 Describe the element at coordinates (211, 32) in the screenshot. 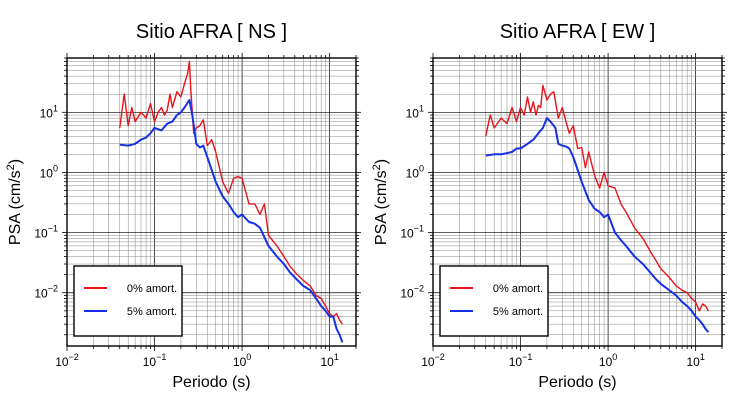

I see `chart-title: Sitio AFRA [ NS ]` at that location.